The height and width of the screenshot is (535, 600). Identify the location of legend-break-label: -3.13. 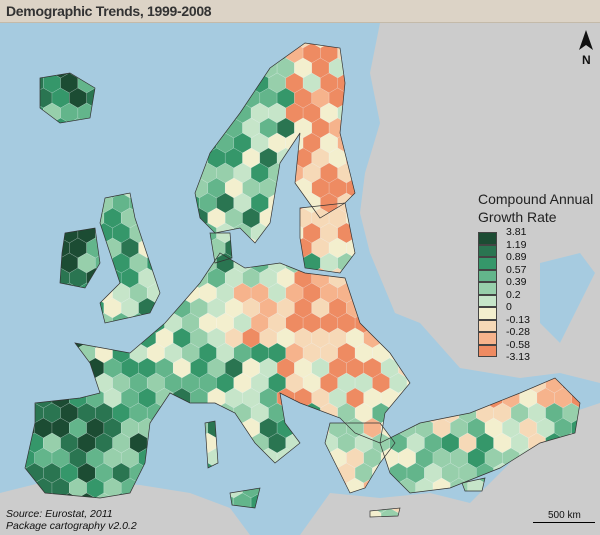
(518, 357).